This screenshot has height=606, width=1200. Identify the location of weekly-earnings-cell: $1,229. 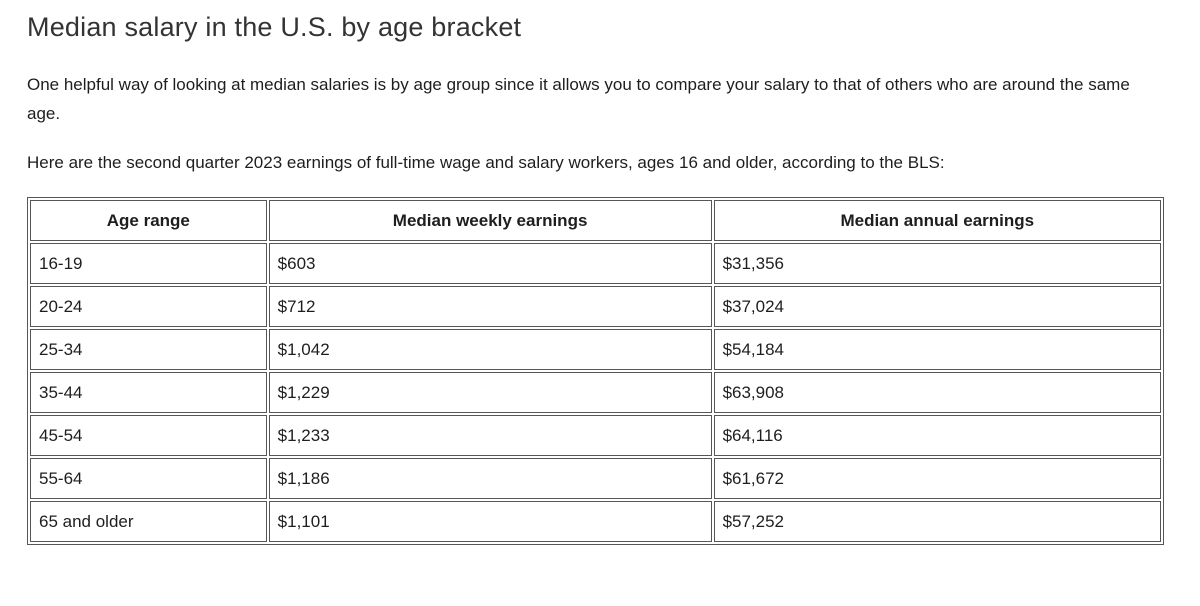
(490, 392).